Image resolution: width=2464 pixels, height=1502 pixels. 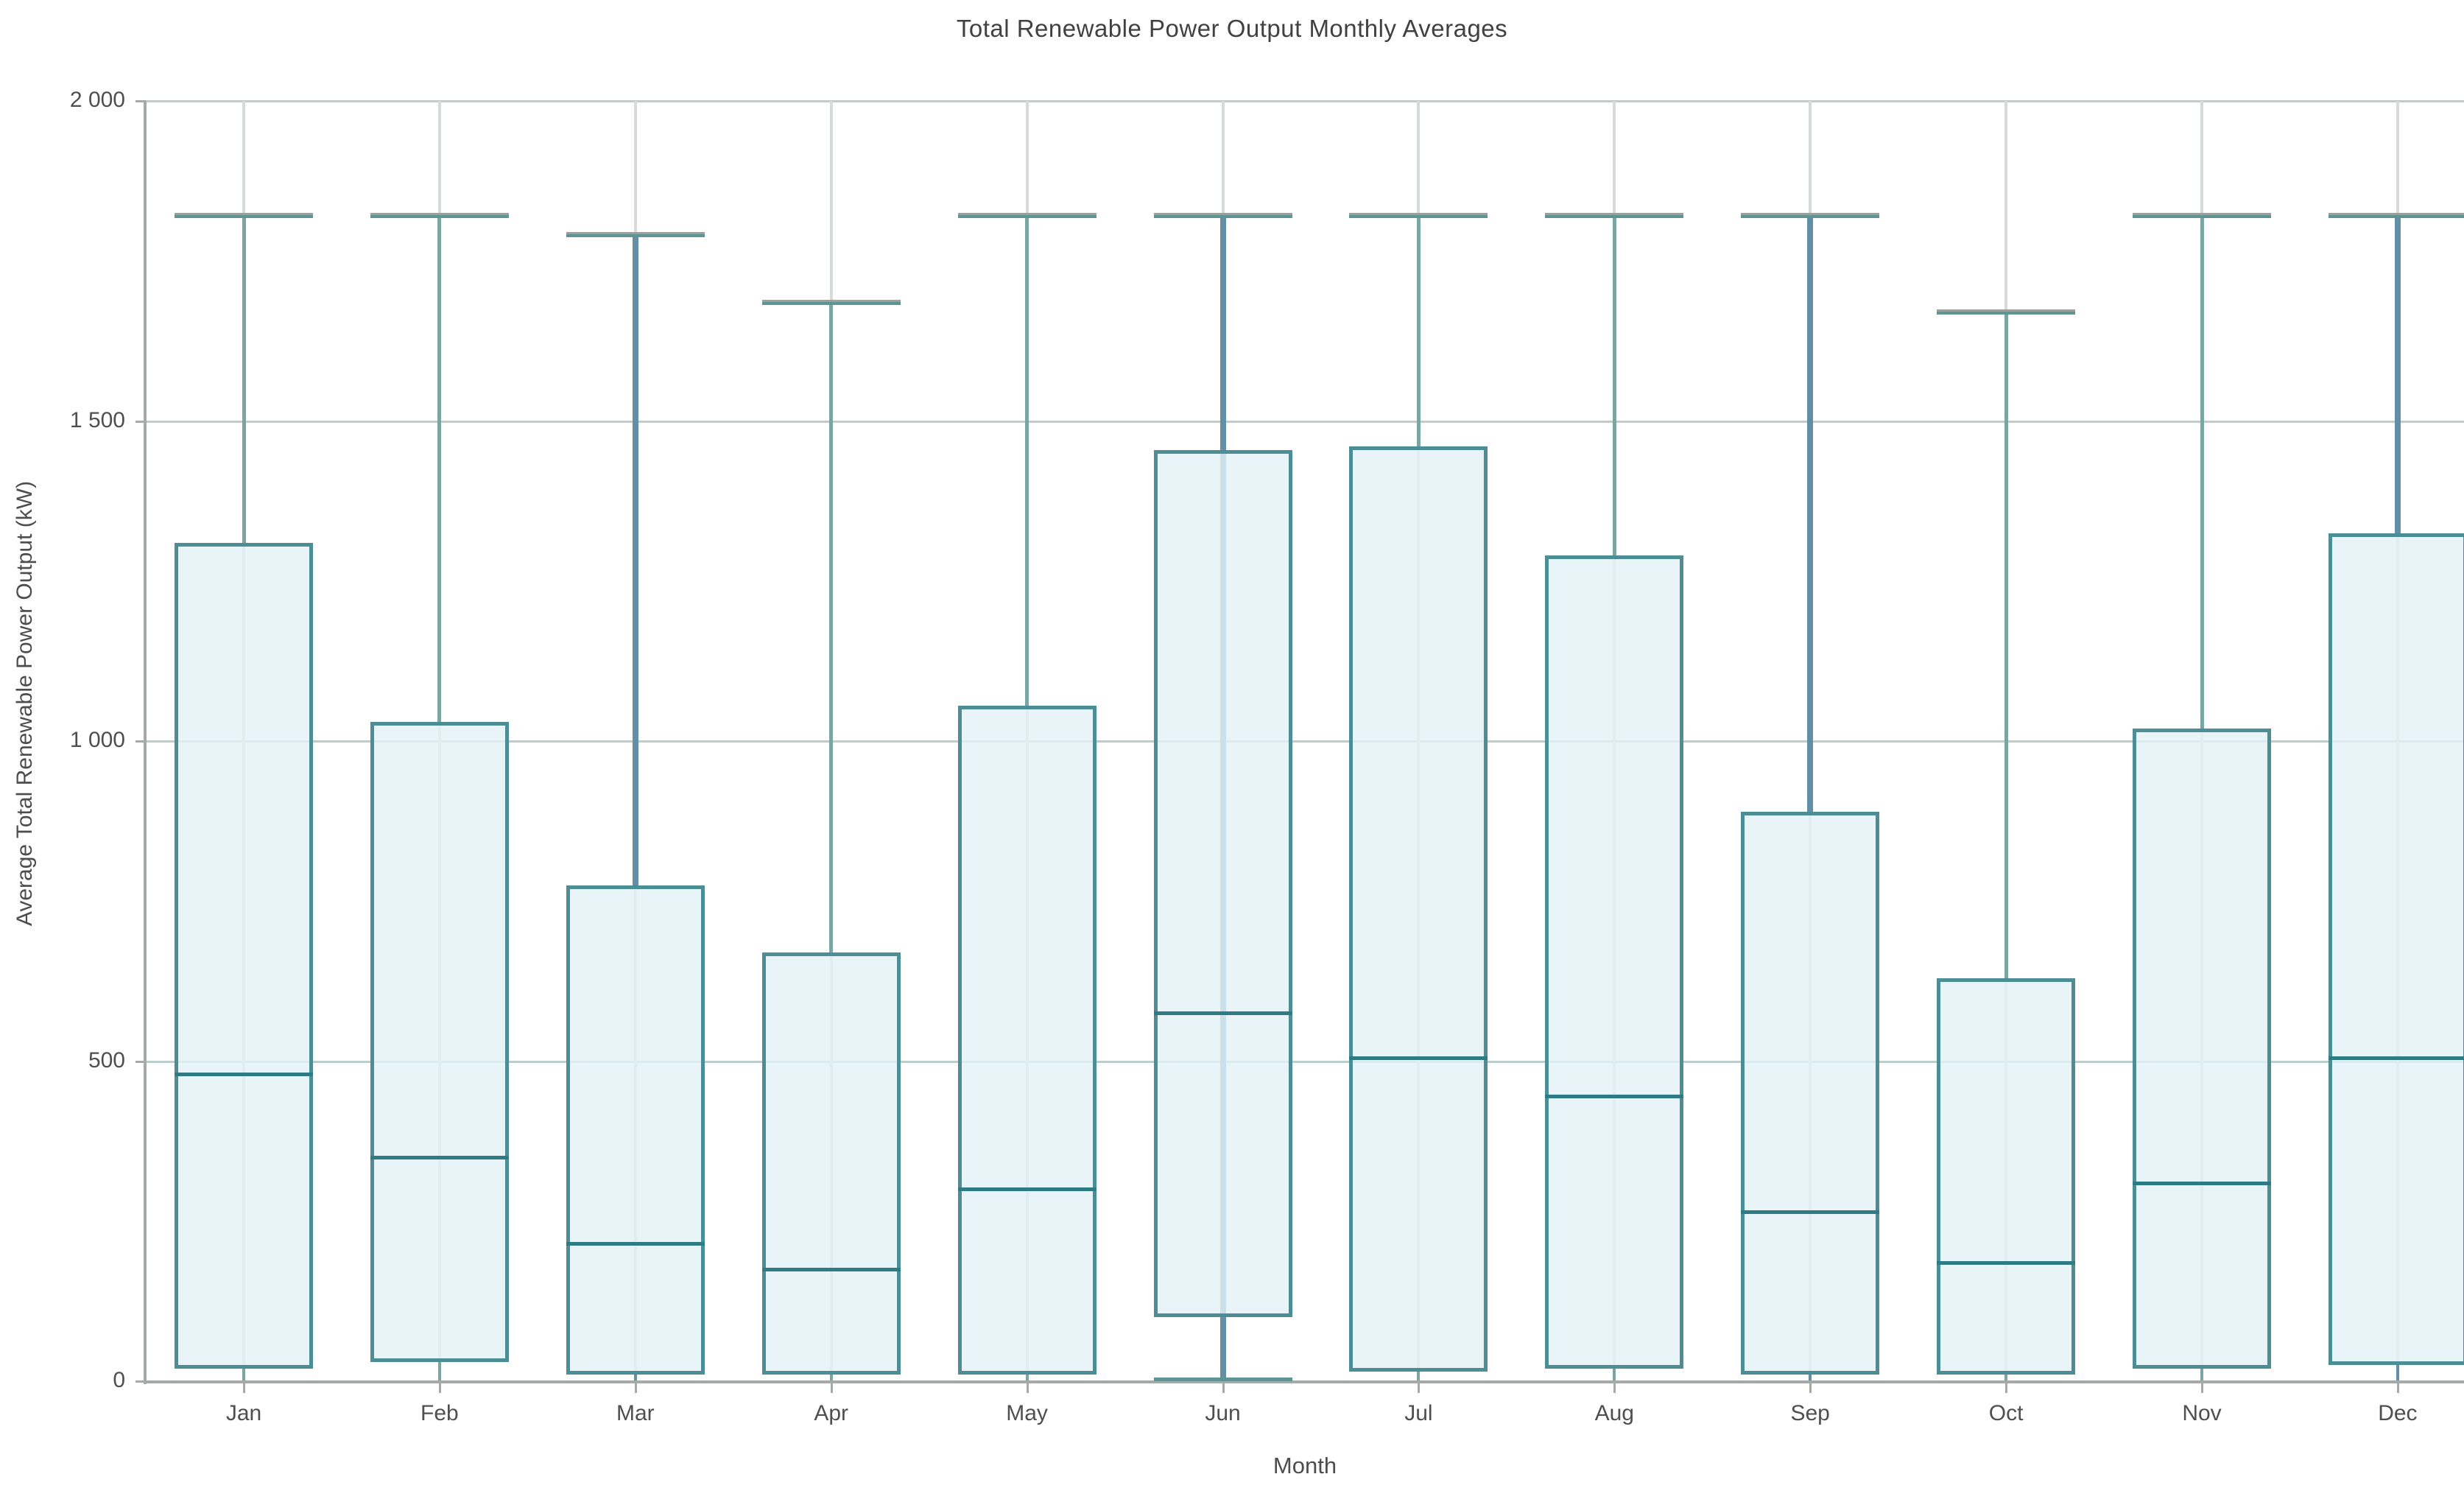 What do you see at coordinates (1222, 1379) in the screenshot?
I see `whisker-low-cap-jun` at bounding box center [1222, 1379].